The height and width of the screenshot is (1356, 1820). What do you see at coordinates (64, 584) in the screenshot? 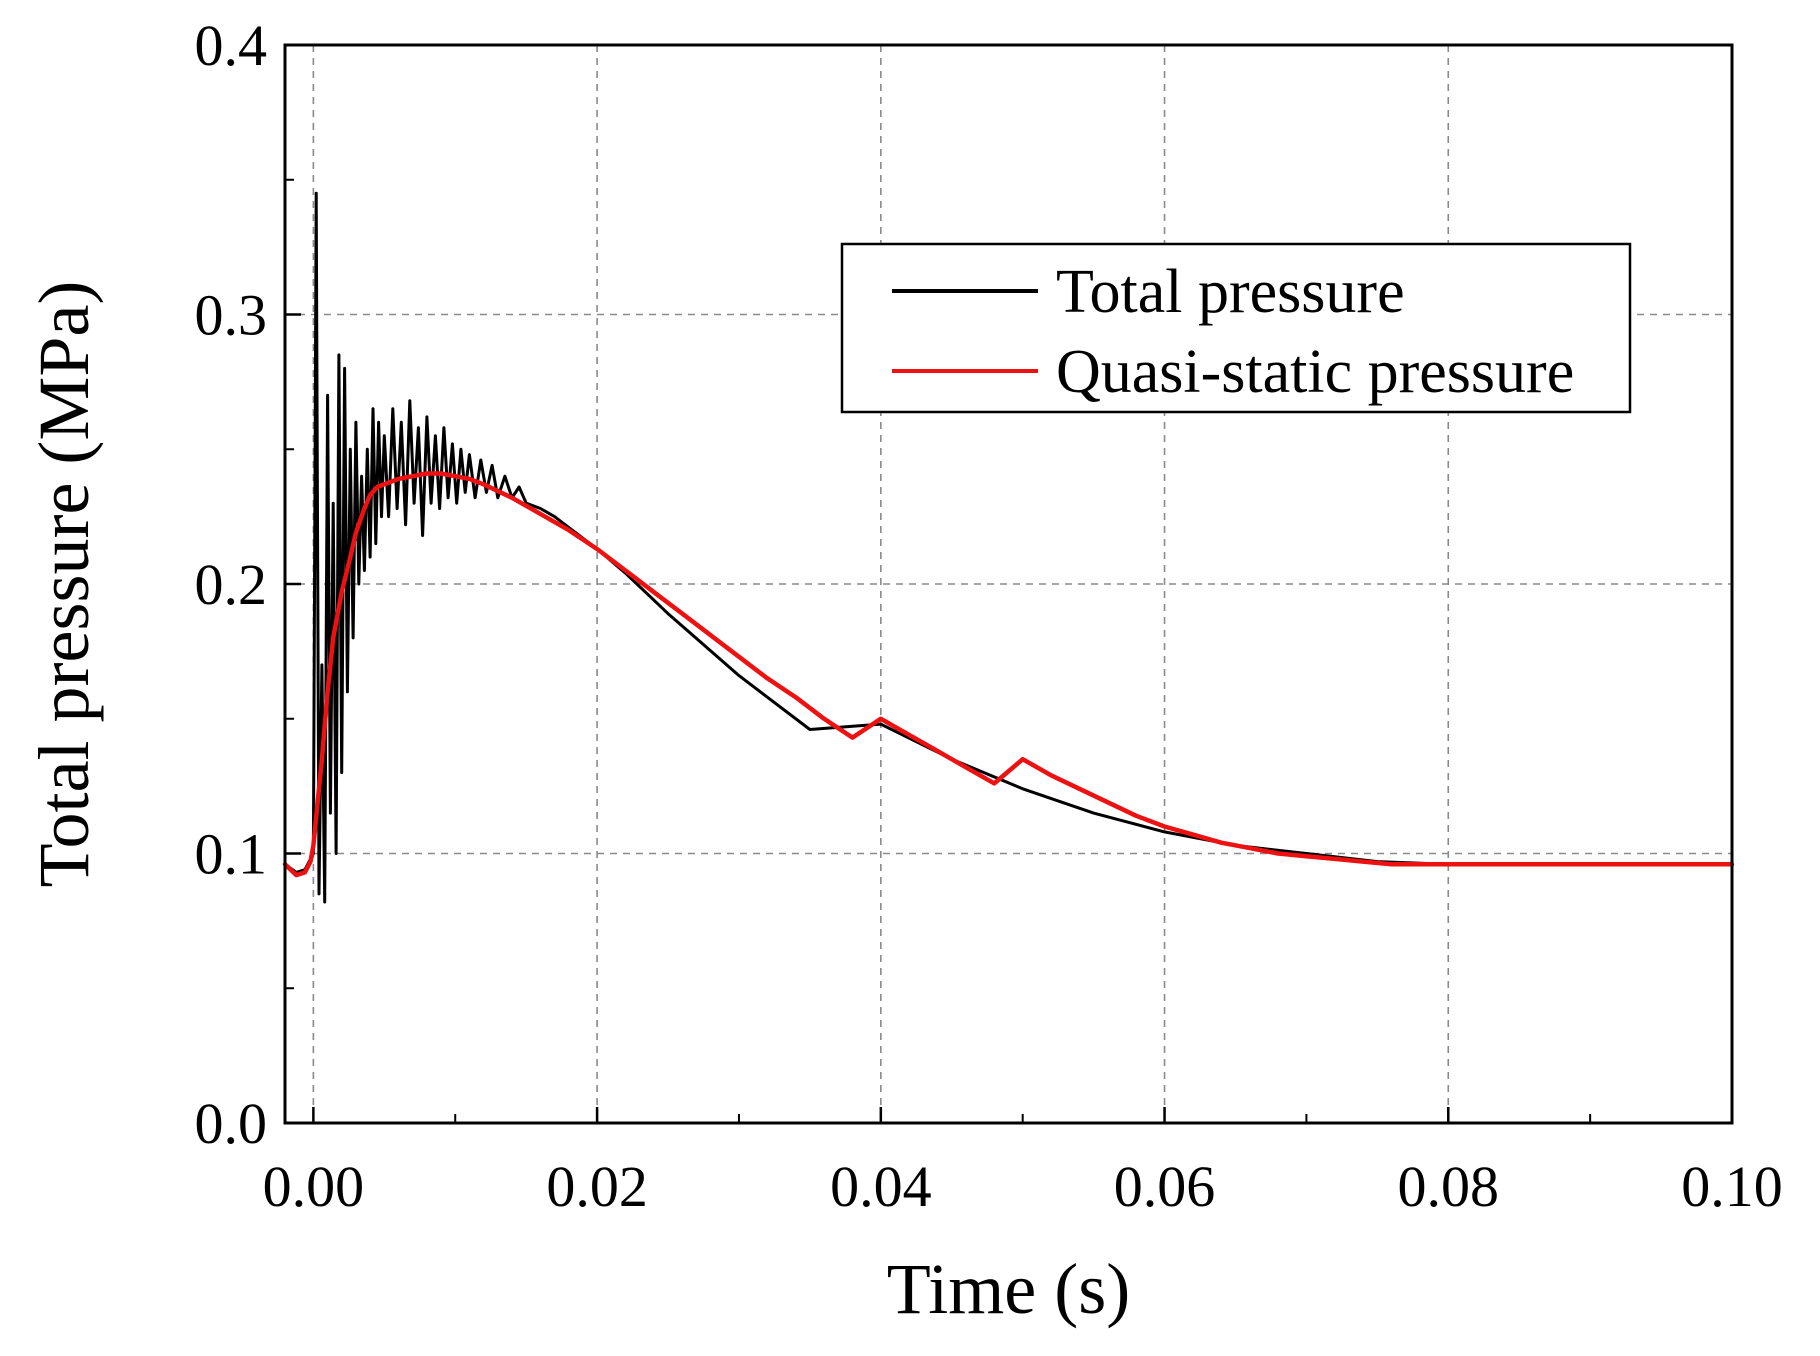
I see `y-axis-title: Total pressure (MPa)` at bounding box center [64, 584].